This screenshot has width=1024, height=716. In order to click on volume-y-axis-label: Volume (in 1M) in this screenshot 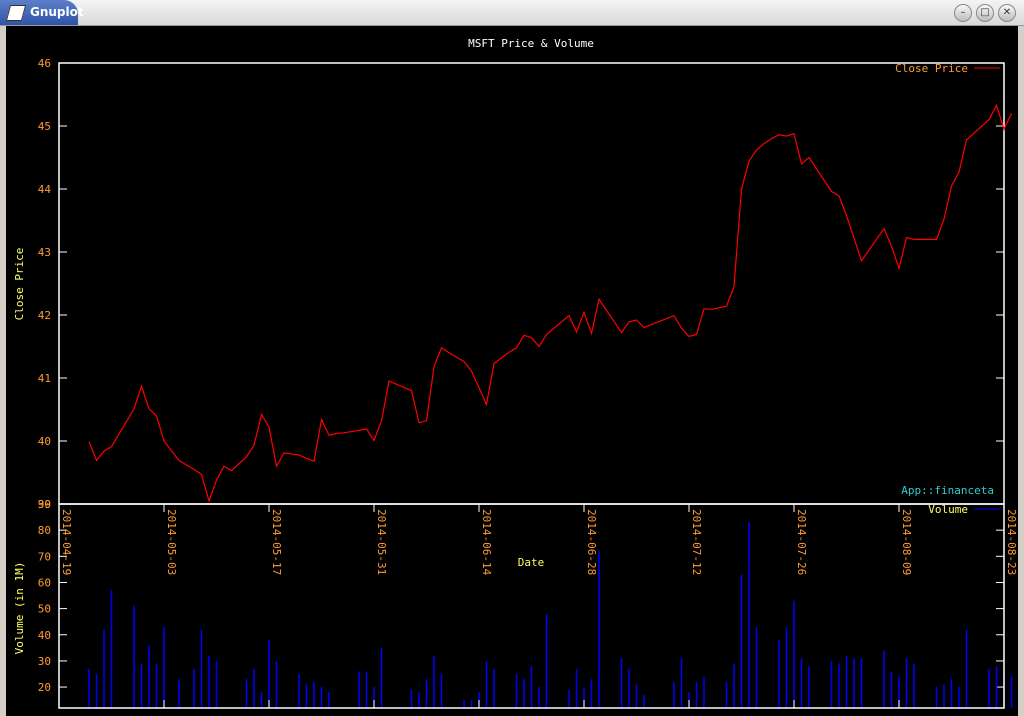, I will do `click(19, 608)`.